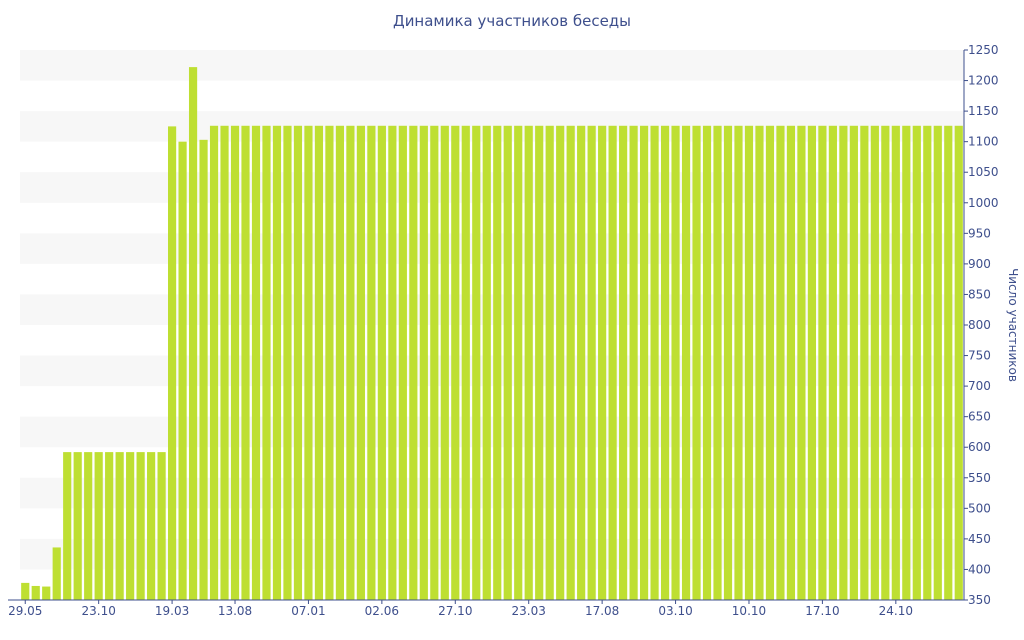 The image size is (1024, 640). What do you see at coordinates (983, 111) in the screenshot?
I see `y-tick-label: 1150` at bounding box center [983, 111].